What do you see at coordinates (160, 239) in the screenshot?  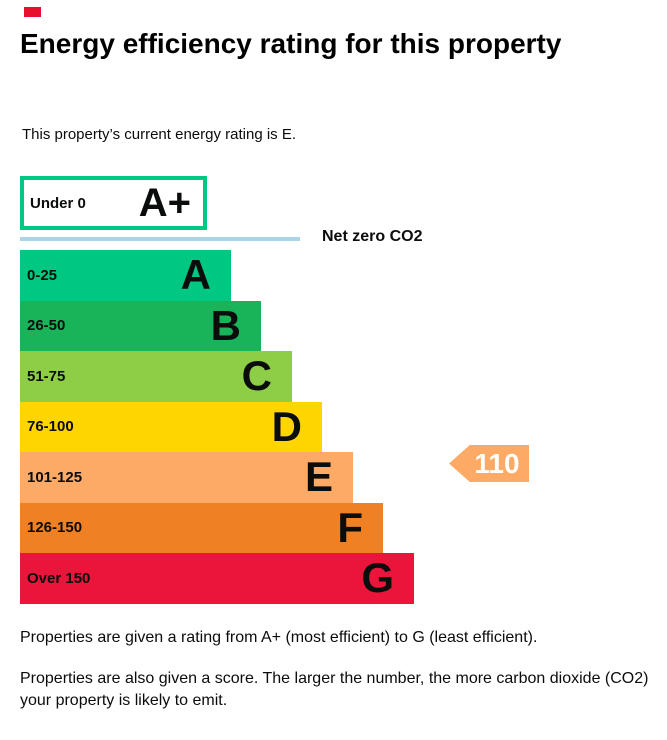 I see `net-zero-line` at bounding box center [160, 239].